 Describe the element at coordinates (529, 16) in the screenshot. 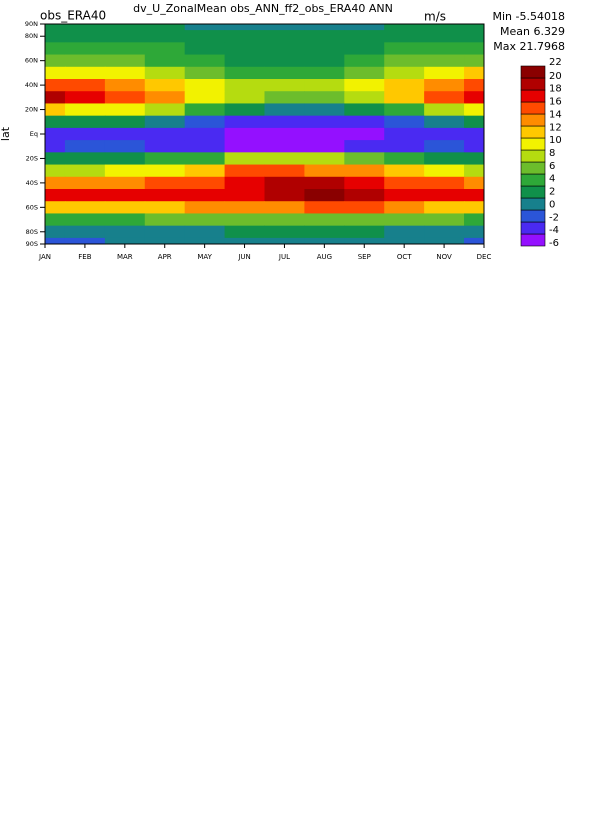

I see `stat-text: Min -5.54018` at that location.